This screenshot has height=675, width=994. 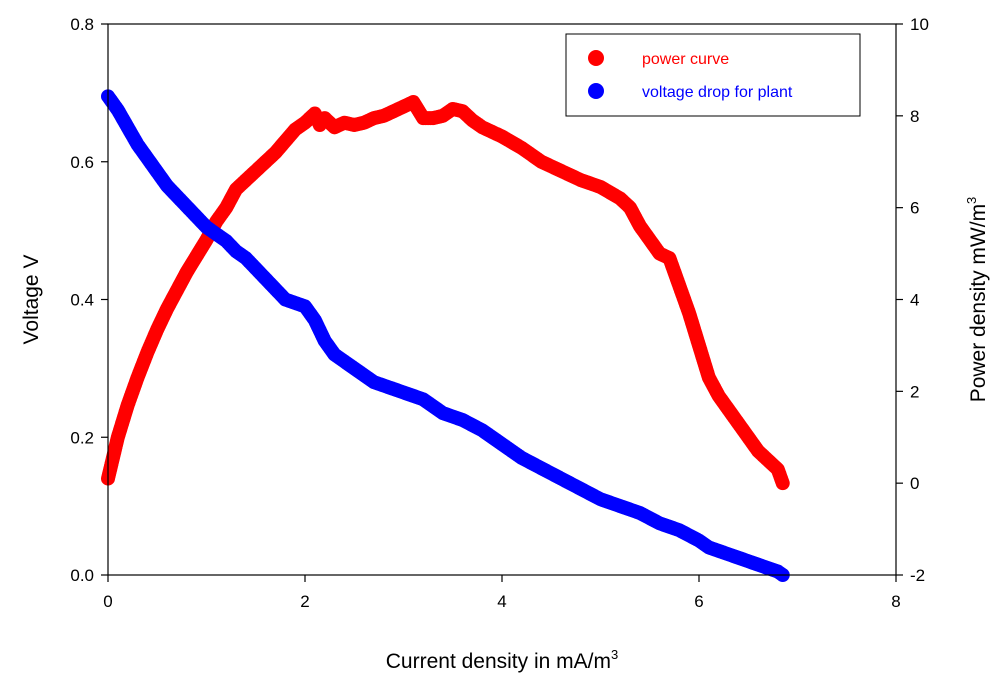 What do you see at coordinates (596, 58) in the screenshot?
I see `legend-marker-power-curve` at bounding box center [596, 58].